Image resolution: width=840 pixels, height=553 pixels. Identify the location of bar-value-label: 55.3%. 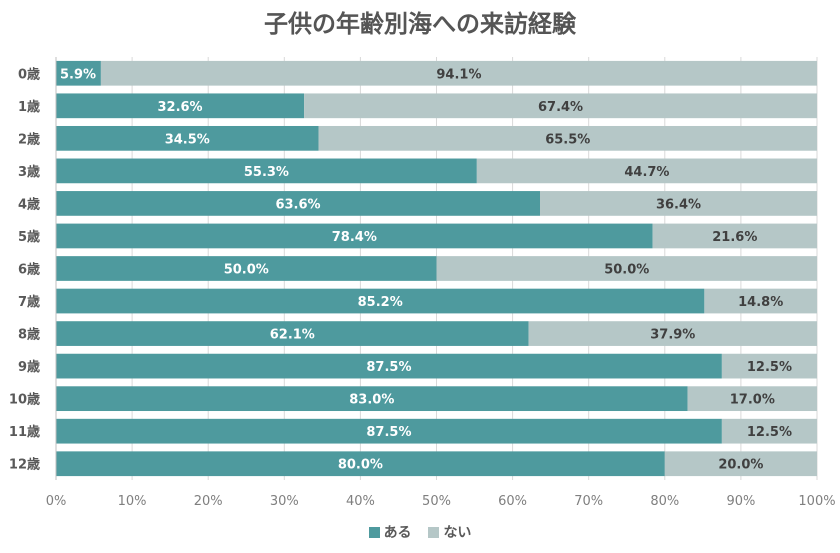
(266, 172).